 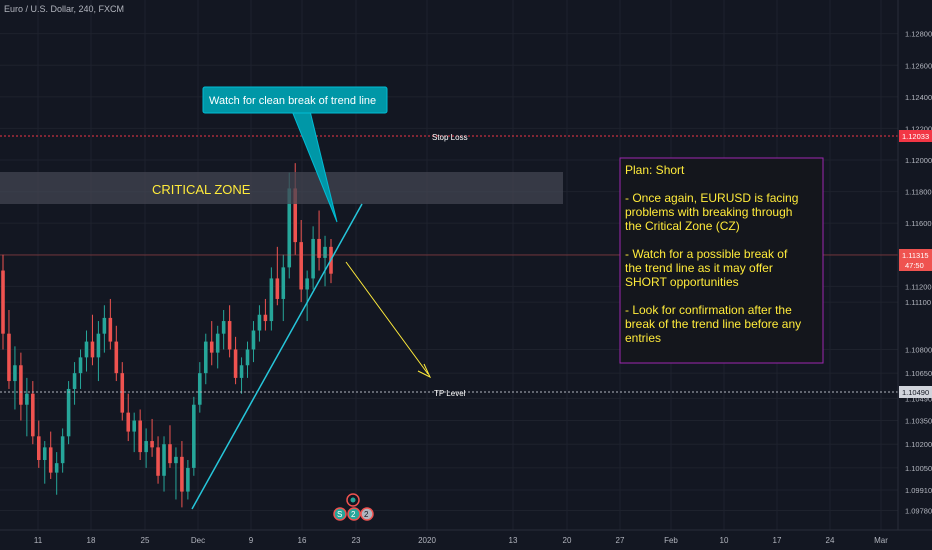 I want to click on time-axis: 11 18 25 Dec 9 16 23 2020 13 20 27 Feb 10 17 24 Mar, so click(x=461, y=540).